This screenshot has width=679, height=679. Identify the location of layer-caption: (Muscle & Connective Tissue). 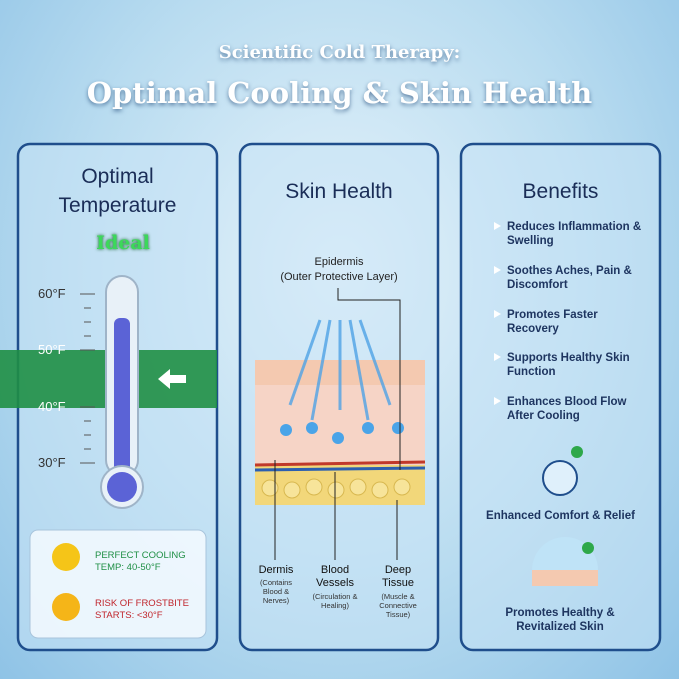
(398, 605).